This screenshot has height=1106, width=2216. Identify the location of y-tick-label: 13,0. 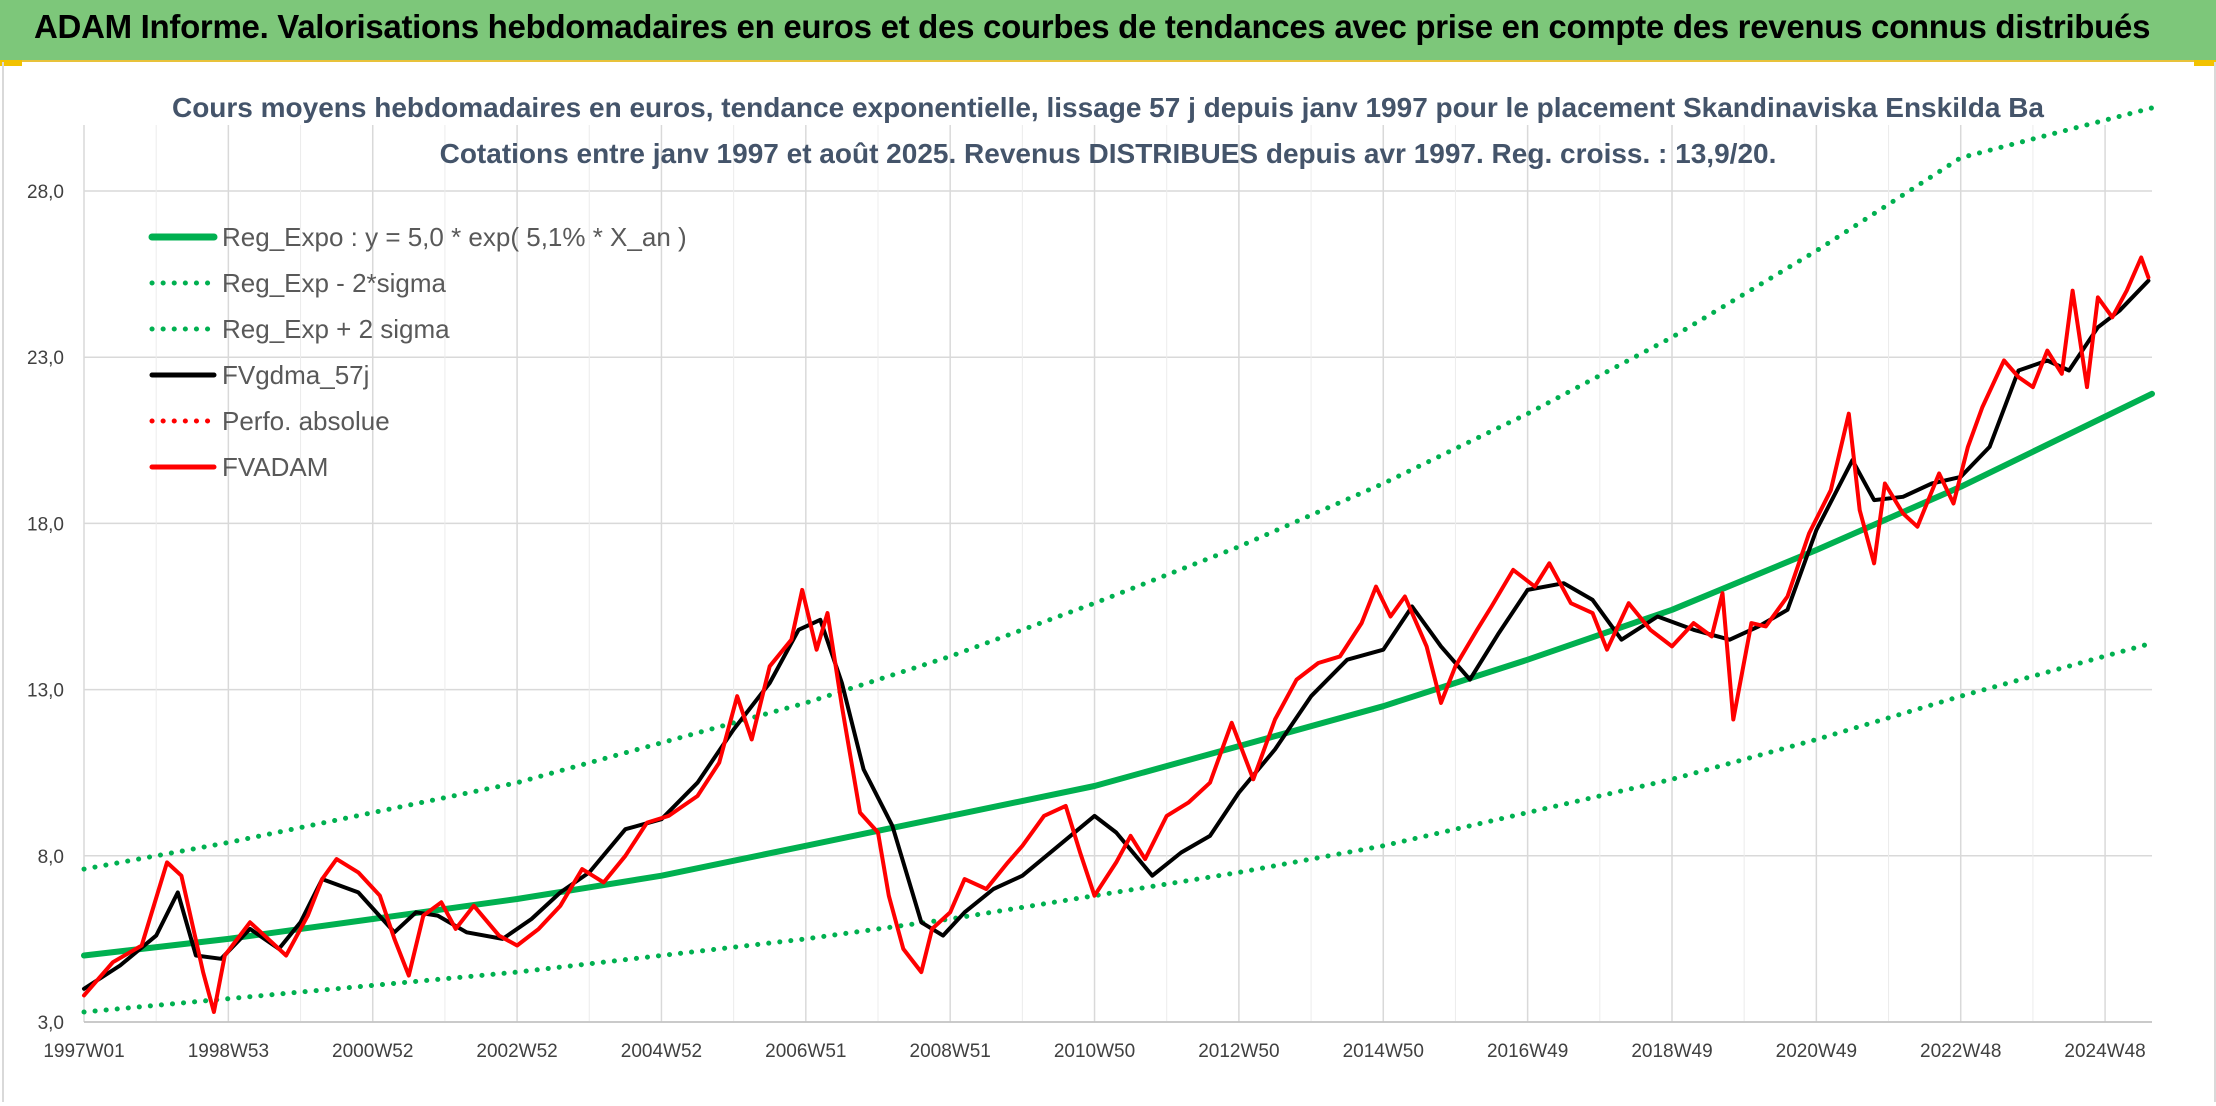
(45, 691).